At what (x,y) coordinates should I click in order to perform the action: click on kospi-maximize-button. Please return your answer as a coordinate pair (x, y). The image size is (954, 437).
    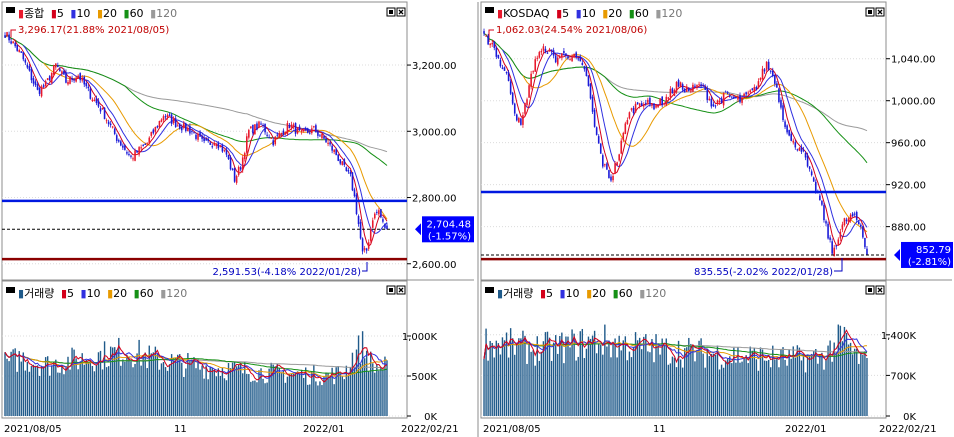
    Looking at the image, I should click on (391, 12).